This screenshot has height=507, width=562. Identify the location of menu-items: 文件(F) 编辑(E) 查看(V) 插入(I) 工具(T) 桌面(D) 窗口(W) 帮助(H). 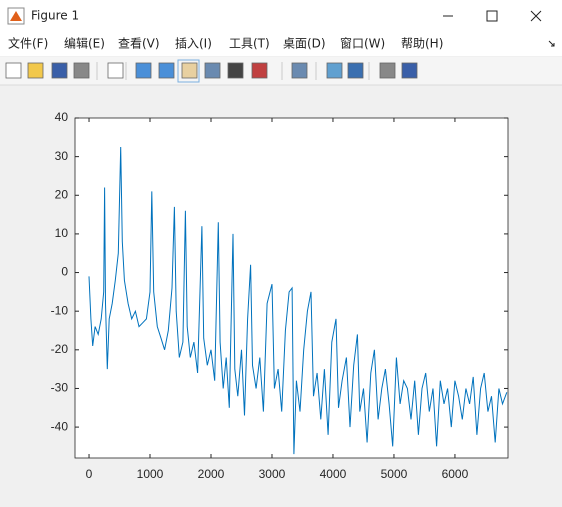
(225, 43).